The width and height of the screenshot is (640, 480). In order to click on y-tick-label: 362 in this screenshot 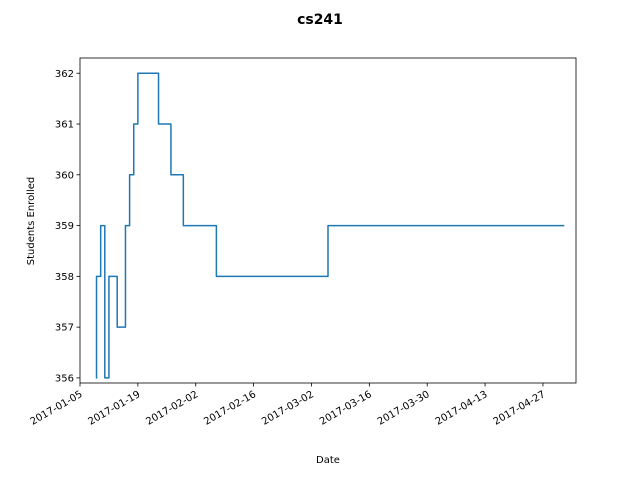, I will do `click(64, 74)`.